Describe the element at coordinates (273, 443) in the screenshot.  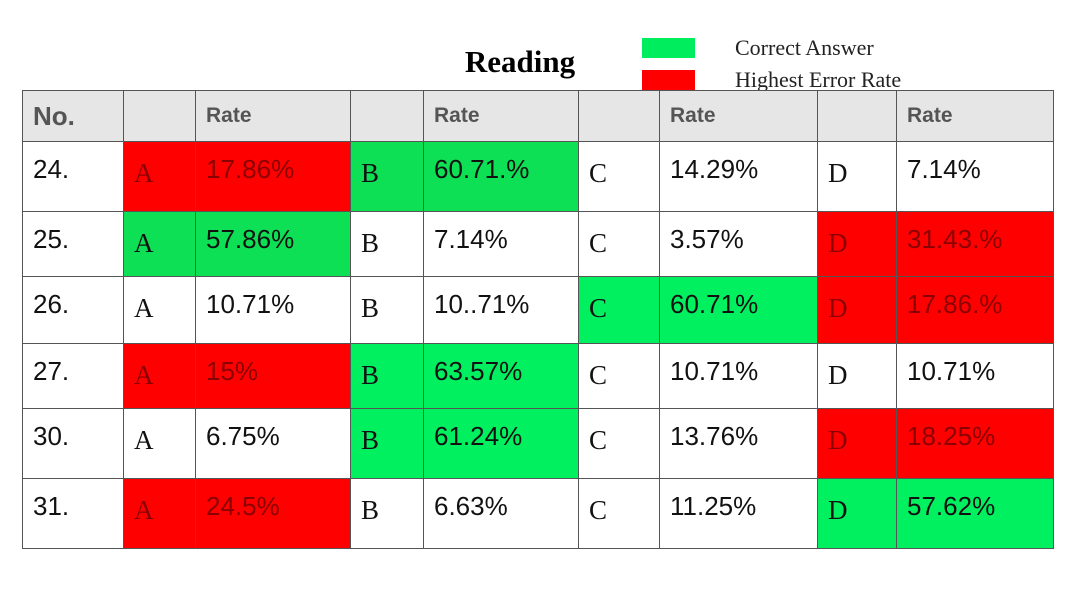
I see `option-rate: 6.75%` at that location.